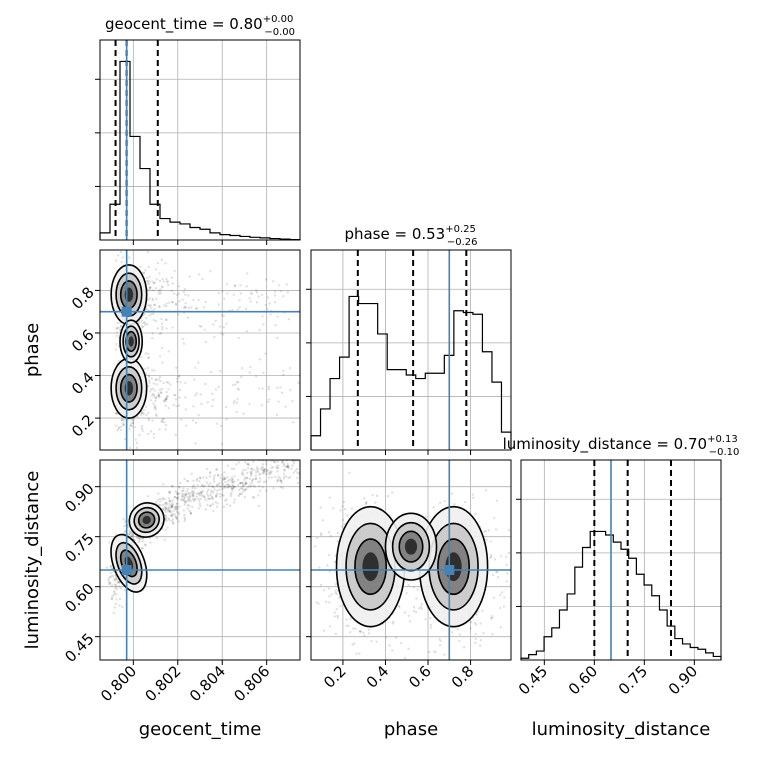 The width and height of the screenshot is (760, 760). I want to click on scatter-panel-phase-luminosity_distance: 0.2 0.4 0.6 0.8, so click(409, 575).